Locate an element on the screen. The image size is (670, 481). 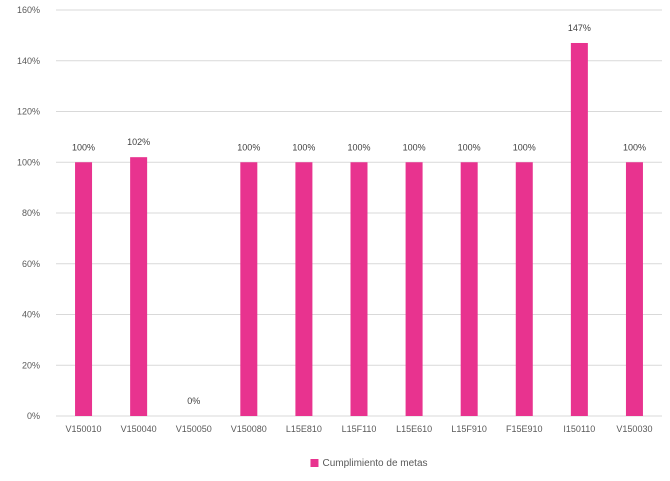
x-tick-label: V150030 is located at coordinates (634, 429).